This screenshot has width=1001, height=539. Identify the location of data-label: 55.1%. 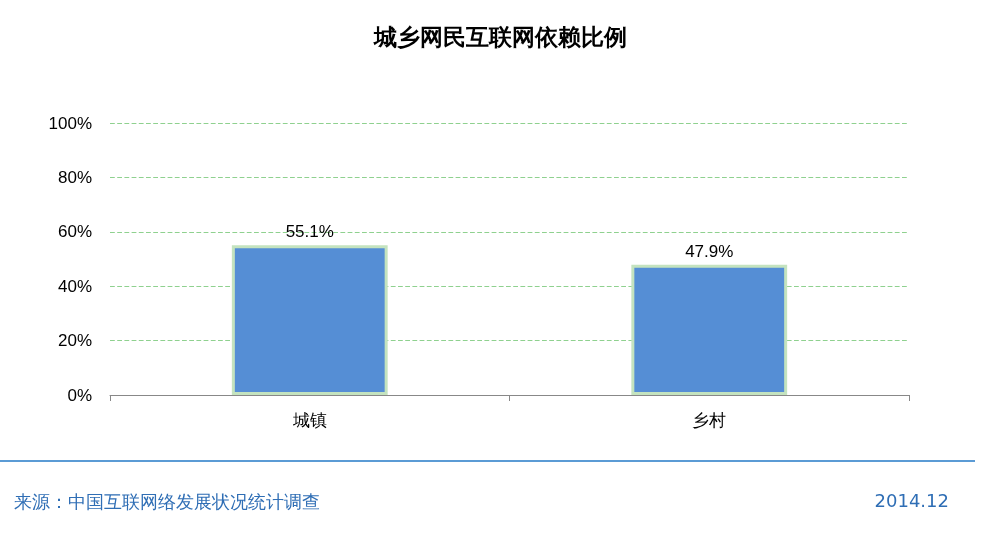
(309, 232).